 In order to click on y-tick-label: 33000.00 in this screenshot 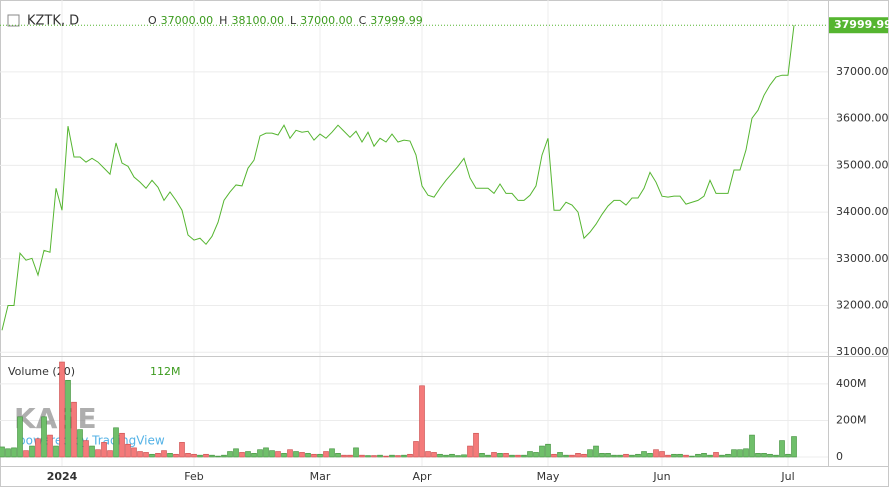, I will do `click(862, 258)`.